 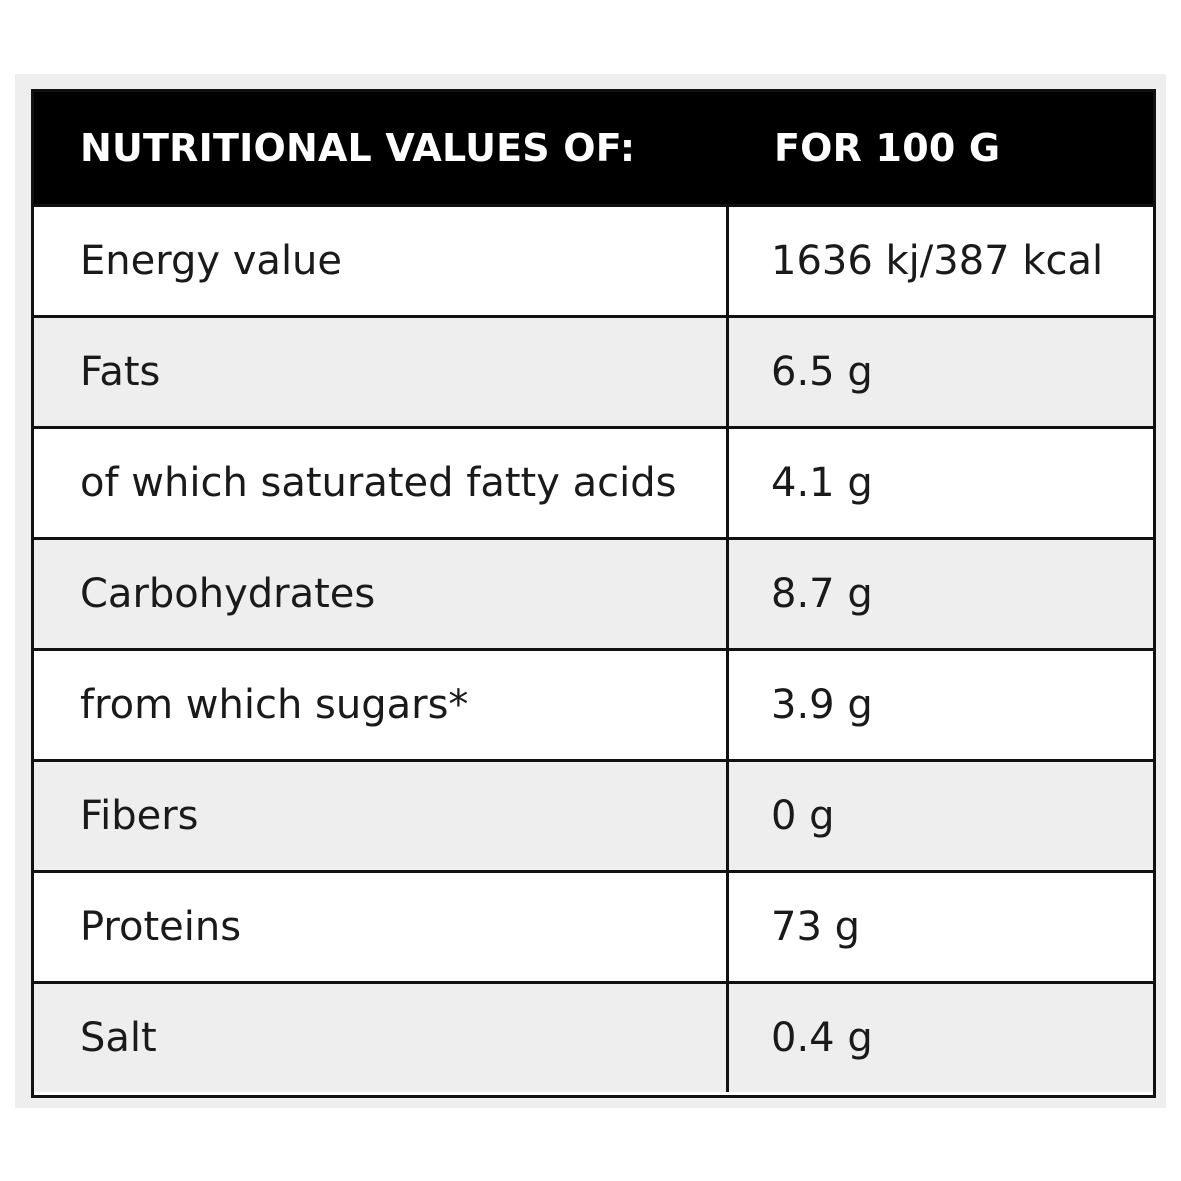 I want to click on row-label: Salt, so click(x=381, y=1038).